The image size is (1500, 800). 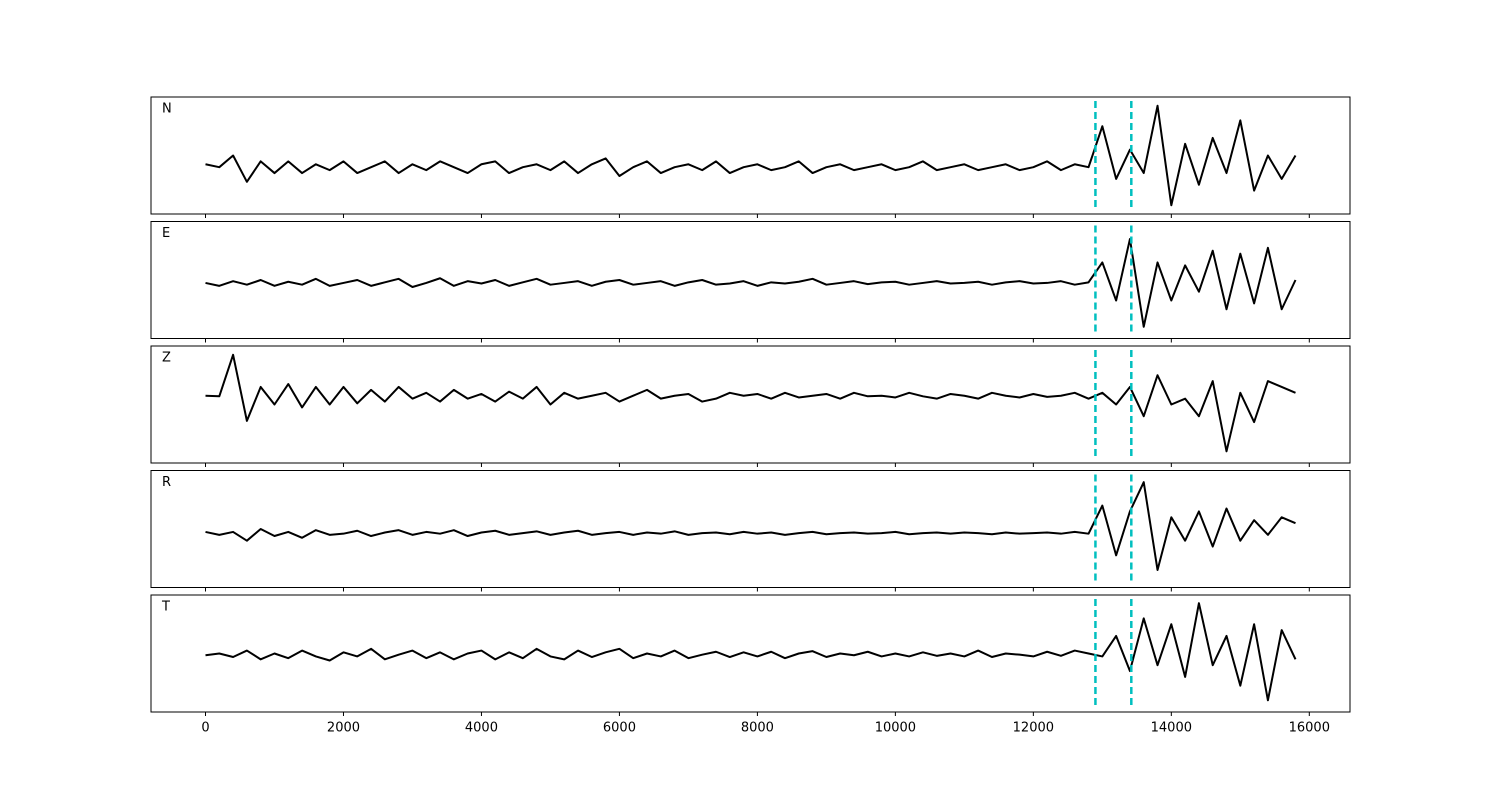 I want to click on x-tick-label: 2000, so click(x=343, y=728).